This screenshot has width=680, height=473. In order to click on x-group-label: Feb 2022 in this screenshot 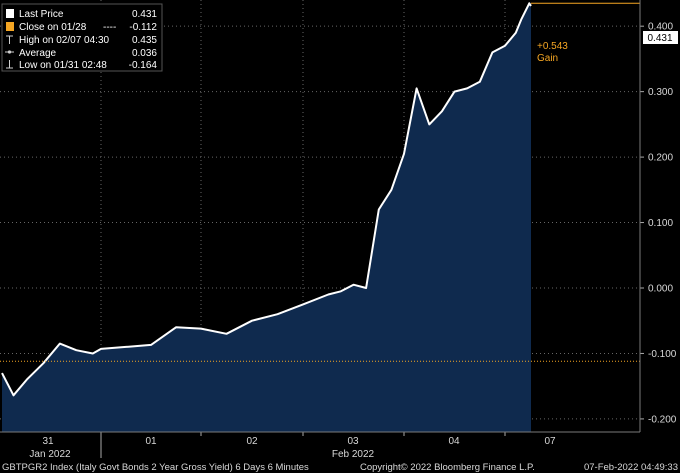, I will do `click(353, 454)`.